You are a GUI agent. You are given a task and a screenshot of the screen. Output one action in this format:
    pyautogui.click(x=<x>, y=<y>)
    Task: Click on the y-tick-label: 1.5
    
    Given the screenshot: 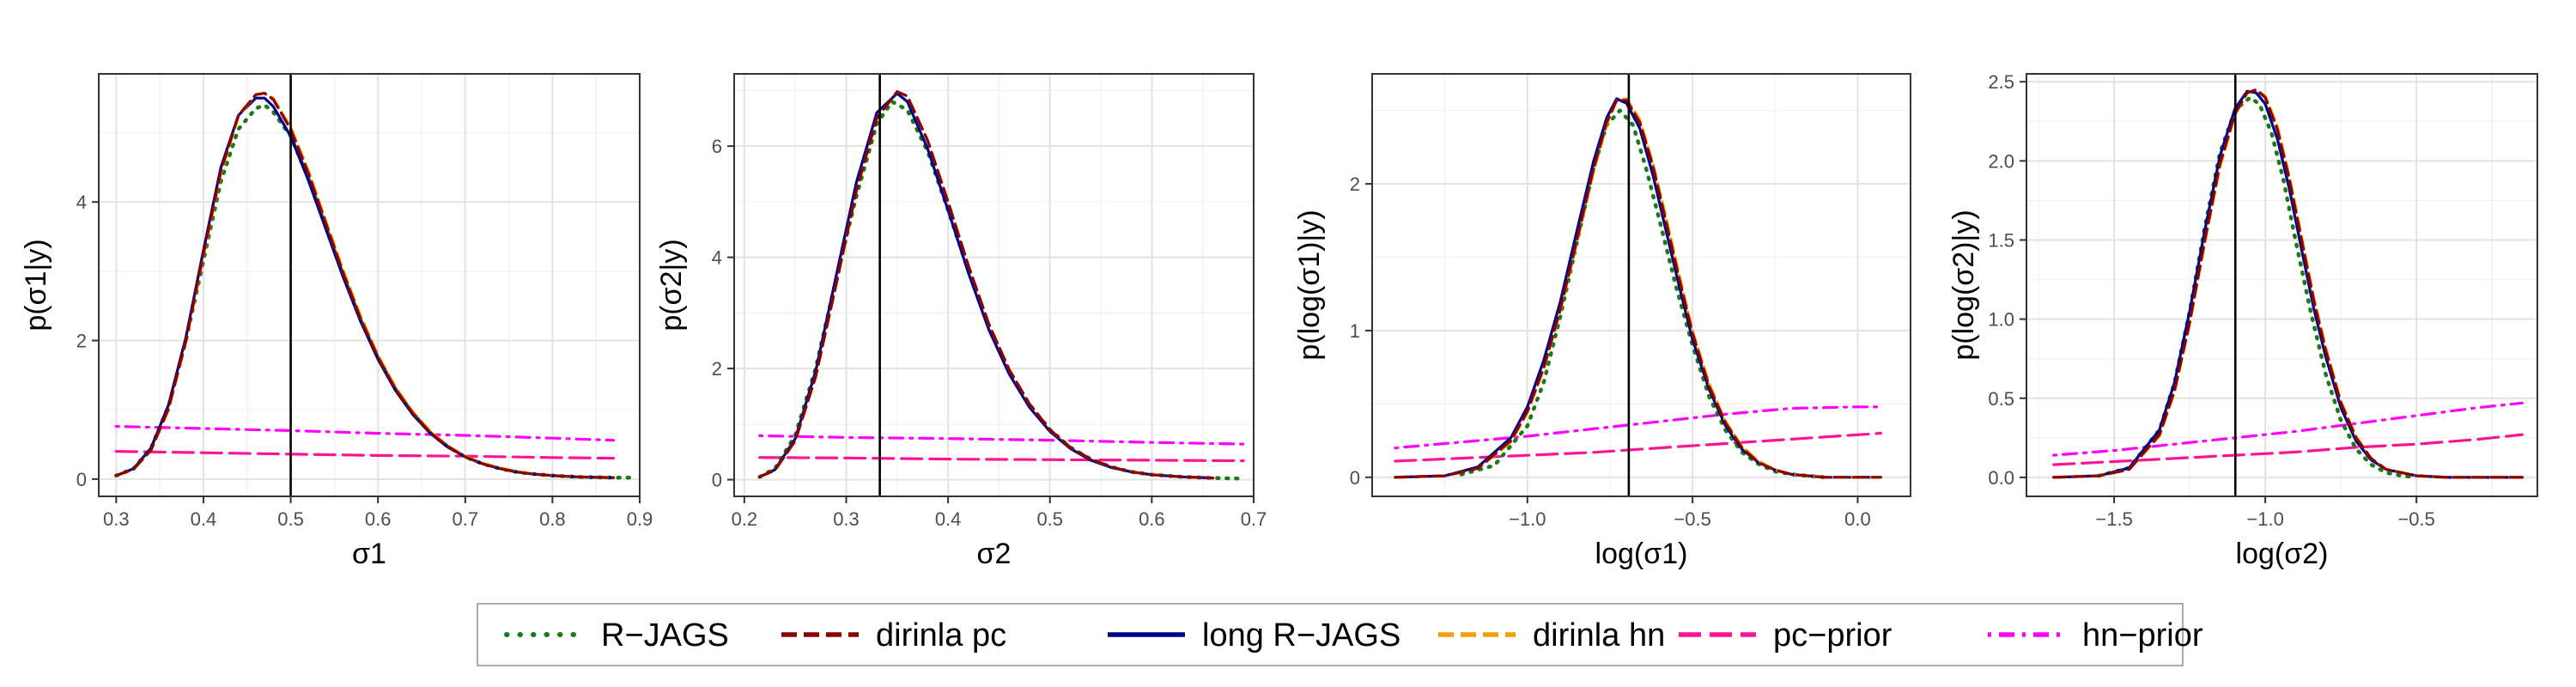 What is the action you would take?
    pyautogui.click(x=2001, y=240)
    